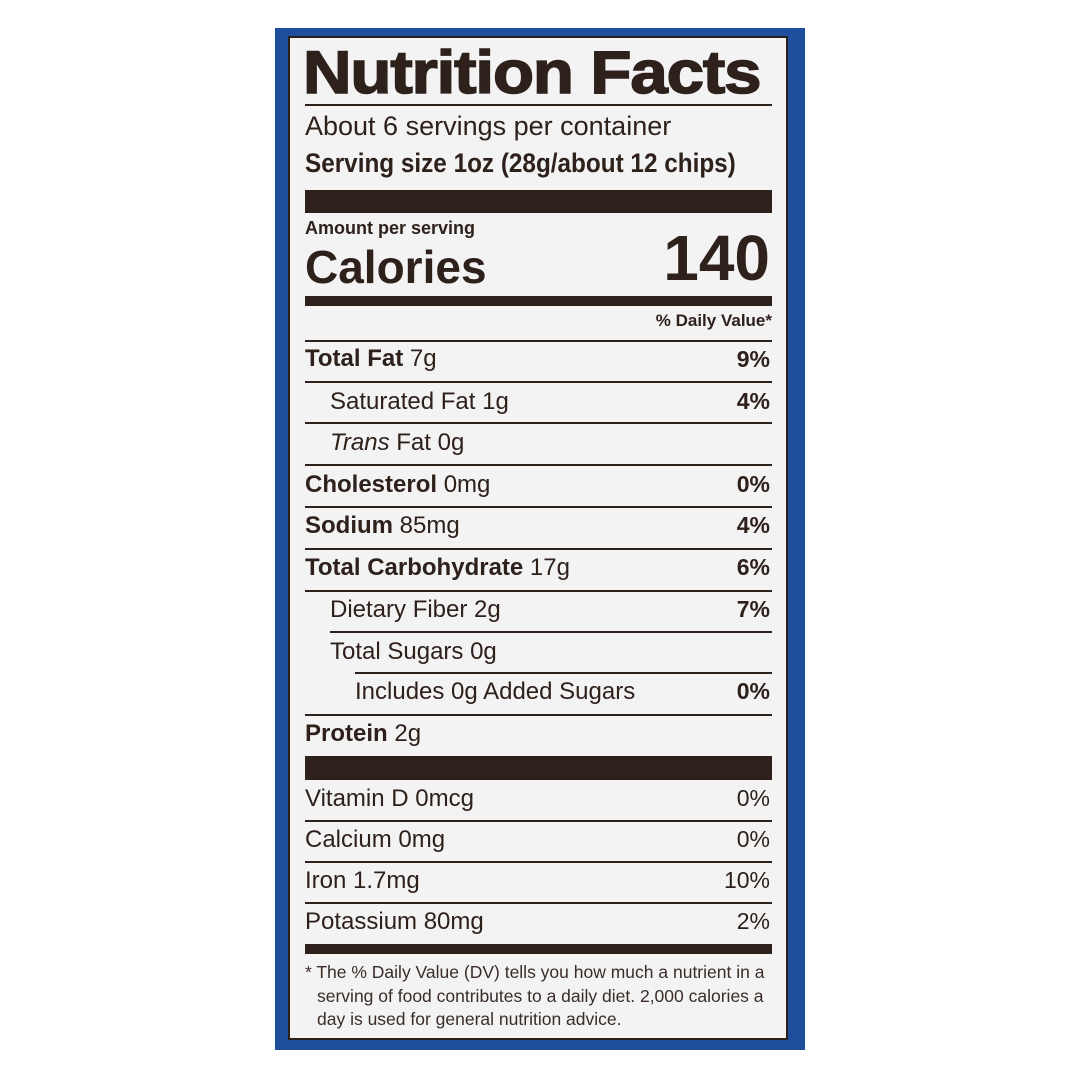 The height and width of the screenshot is (1080, 1080). Describe the element at coordinates (390, 228) in the screenshot. I see `amount-per-serving: Amount per serving` at that location.